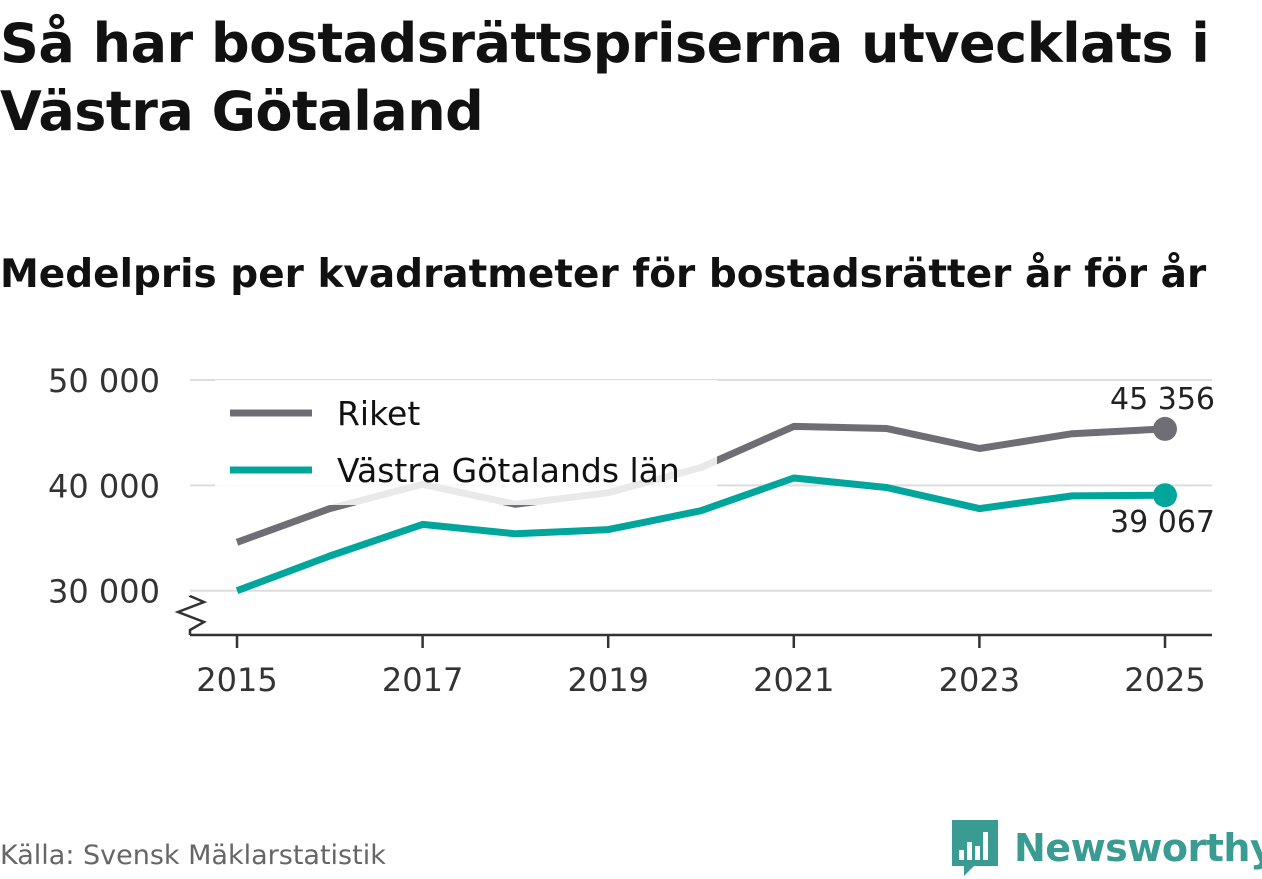  What do you see at coordinates (508, 470) in the screenshot?
I see `legend-label: Västra Götalands län` at bounding box center [508, 470].